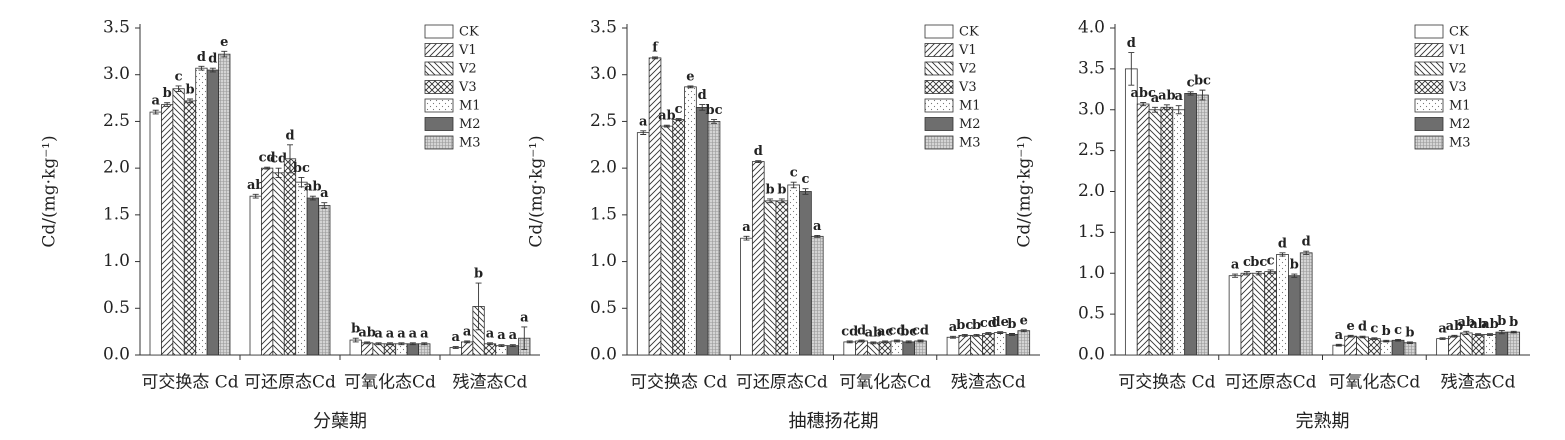  Describe the element at coordinates (301, 168) in the screenshot. I see `significance-letter: bc` at that location.